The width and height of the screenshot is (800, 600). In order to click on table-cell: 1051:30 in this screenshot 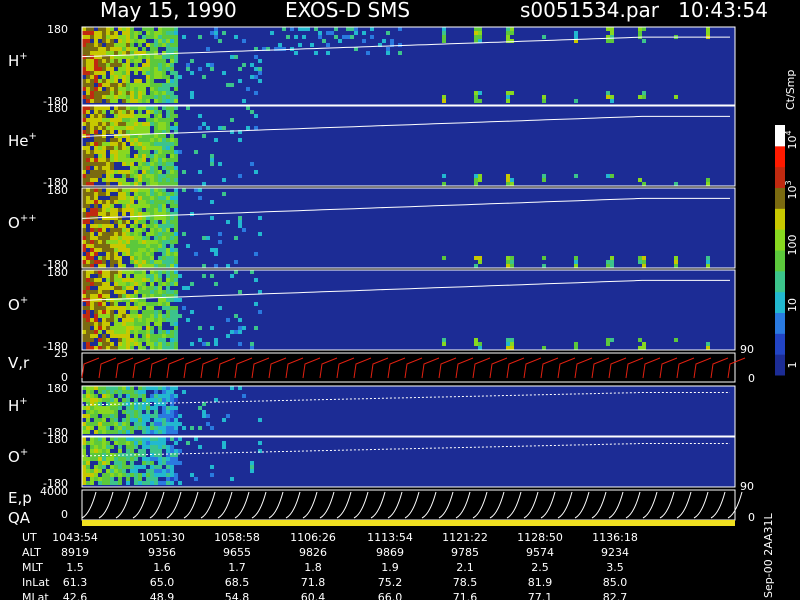, I will do `click(162, 537)`.